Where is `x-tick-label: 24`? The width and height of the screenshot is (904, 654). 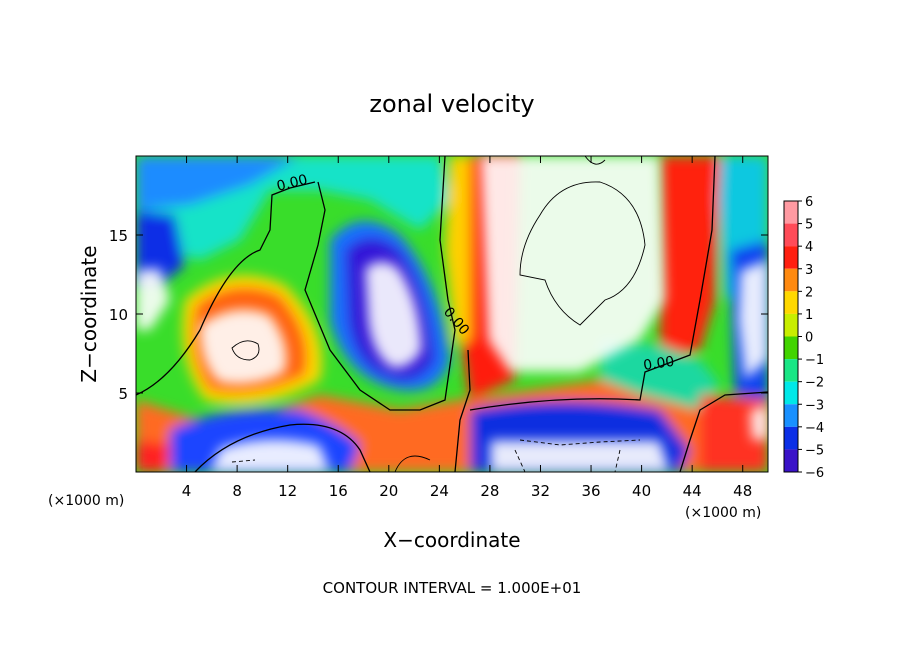 x-tick-label: 24 is located at coordinates (439, 491).